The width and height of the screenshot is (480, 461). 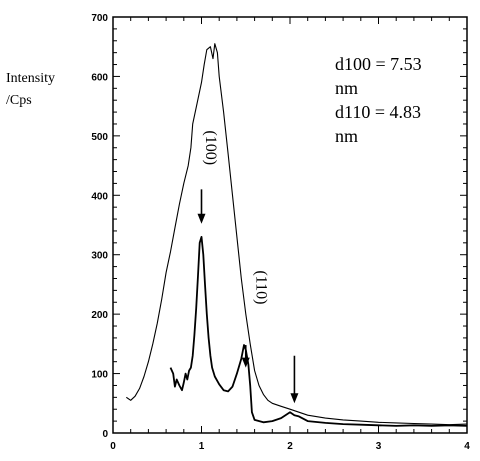 I want to click on x-tick-label: 2, so click(x=290, y=446).